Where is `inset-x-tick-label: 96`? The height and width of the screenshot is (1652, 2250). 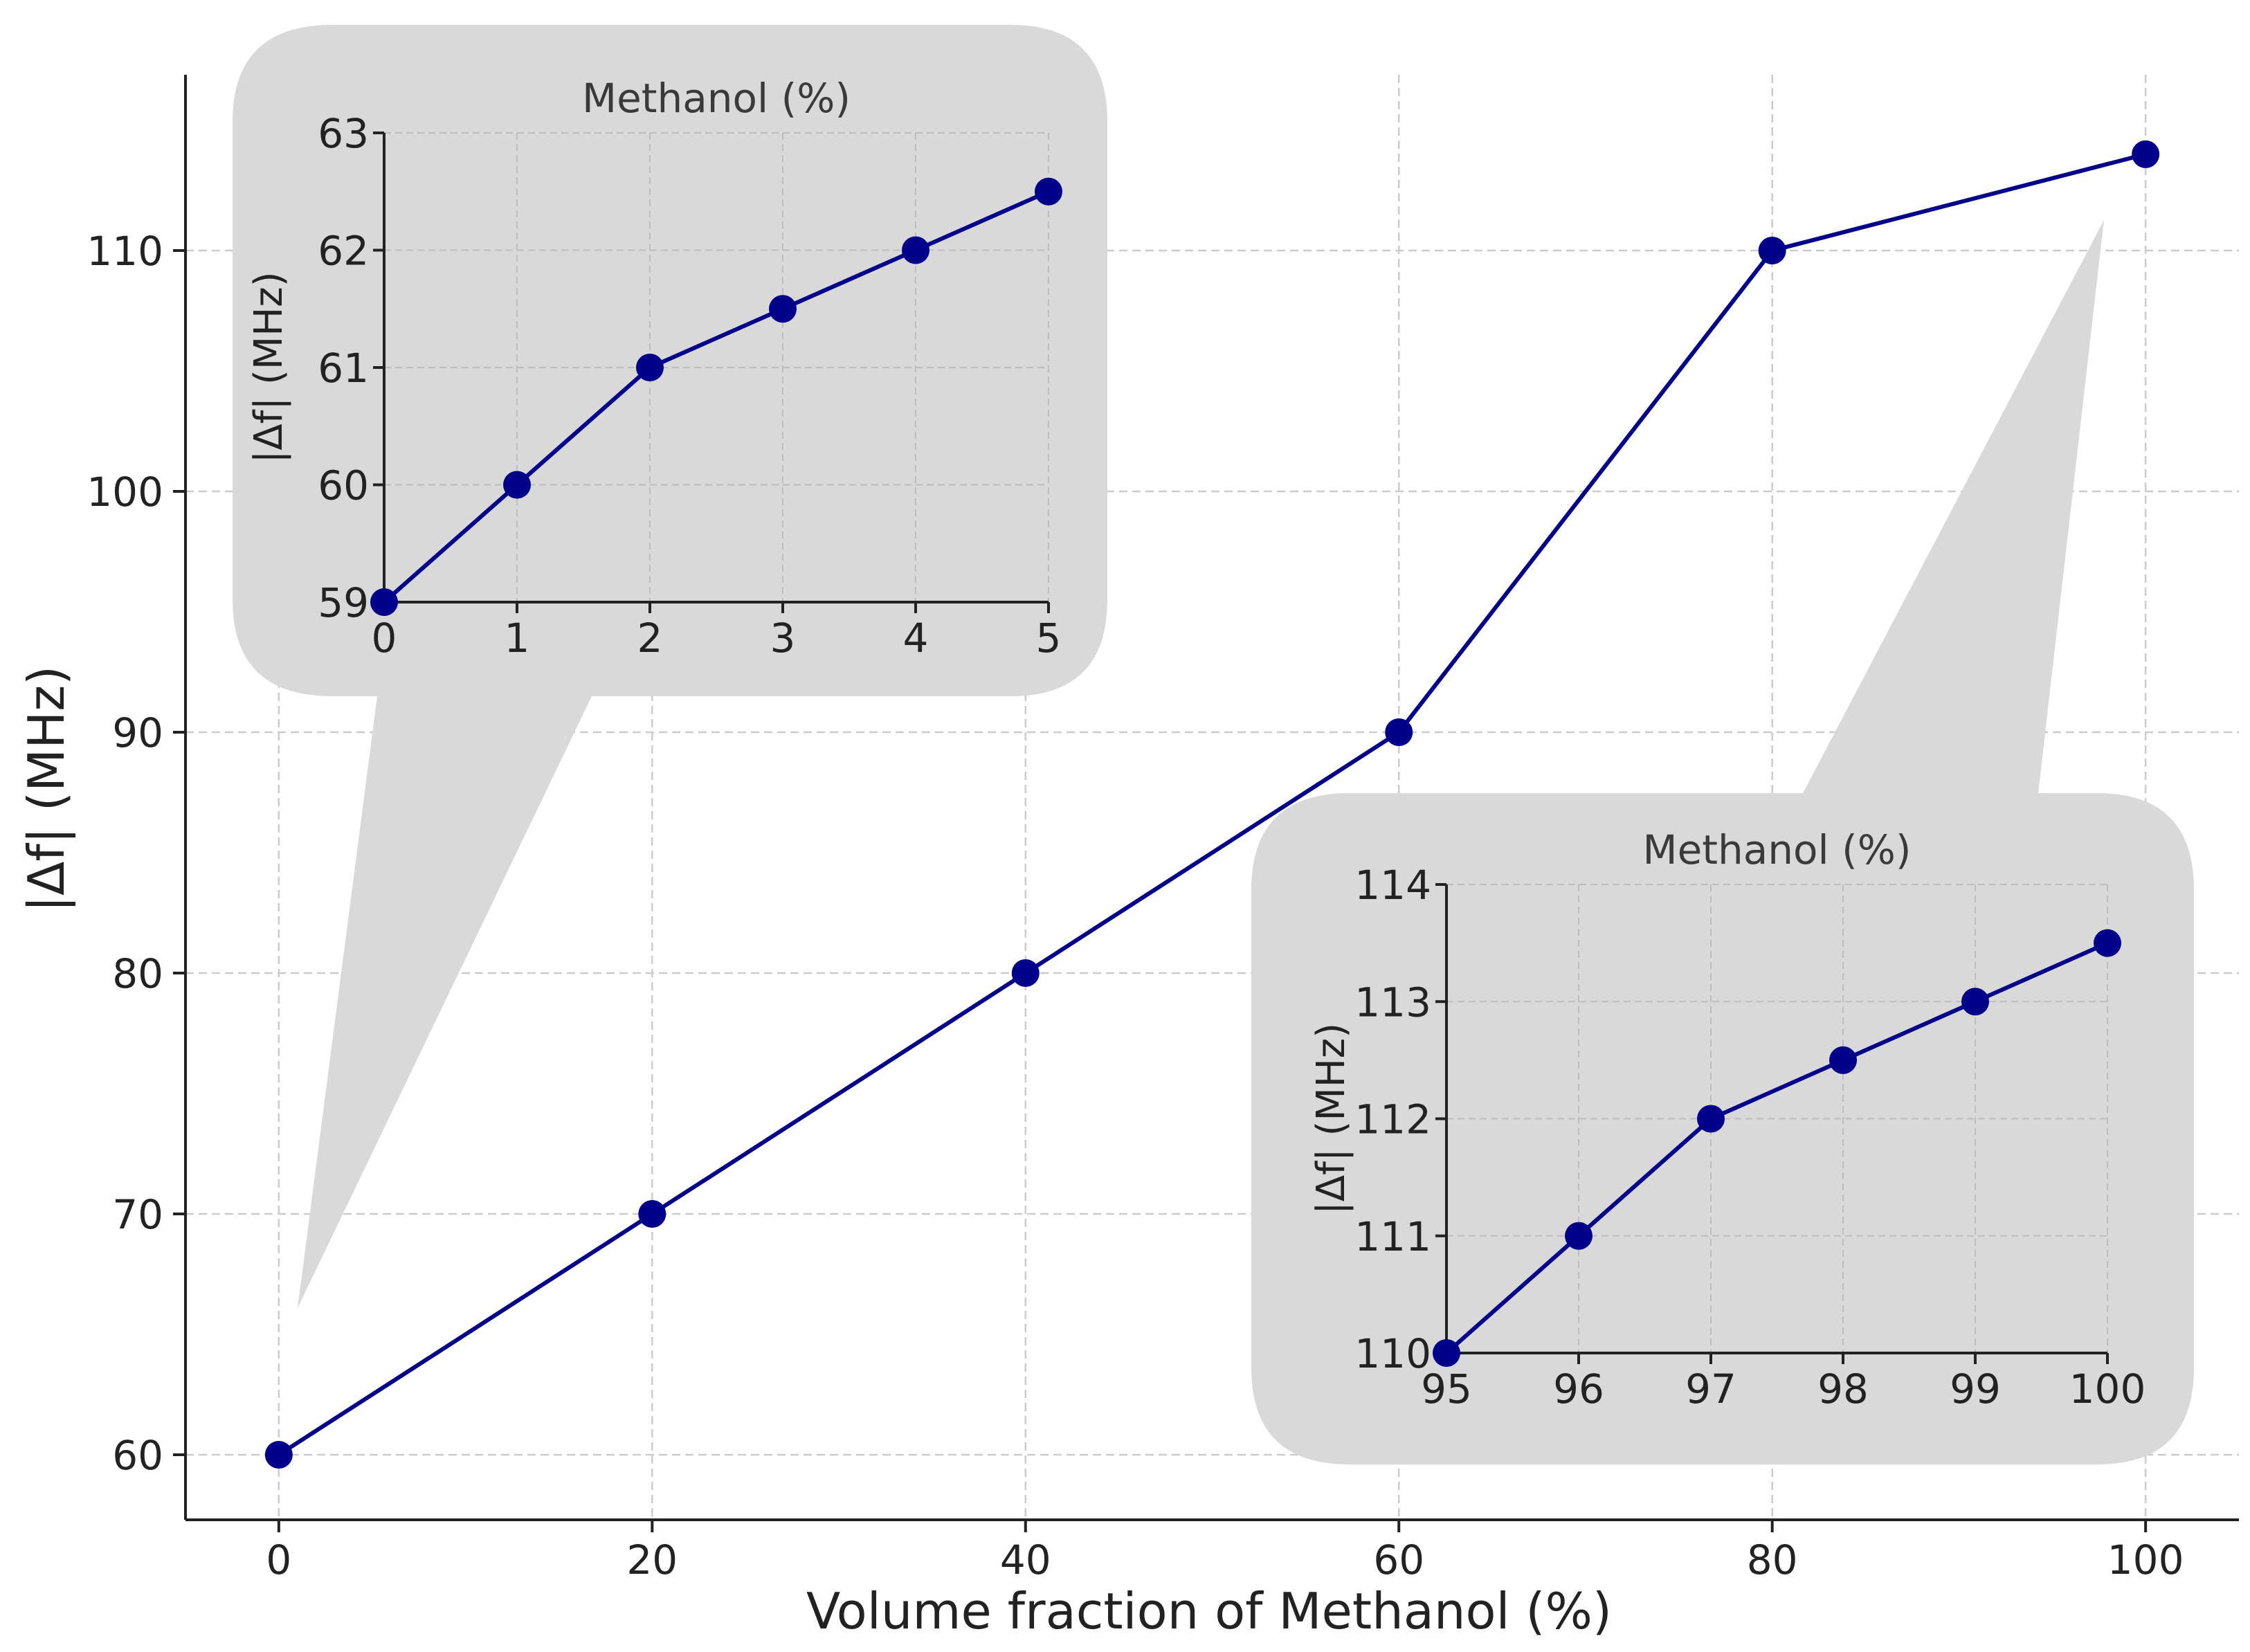 inset-x-tick-label: 96 is located at coordinates (1578, 1389).